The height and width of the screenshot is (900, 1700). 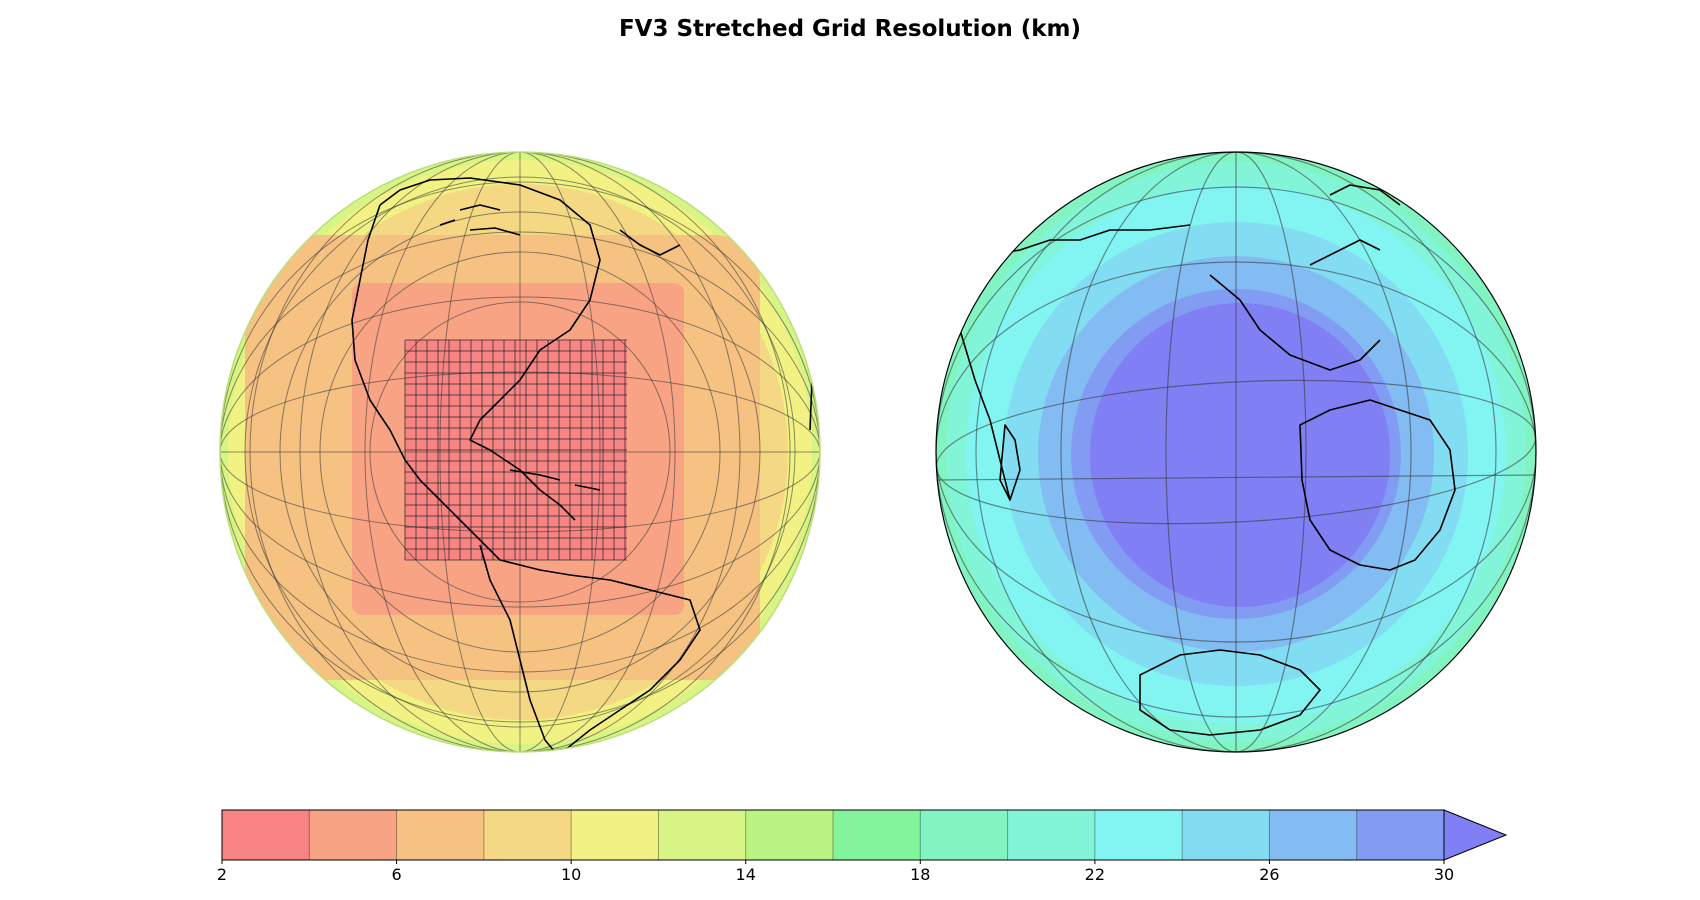 I want to click on colorbar-tick-label: 2, so click(x=222, y=874).